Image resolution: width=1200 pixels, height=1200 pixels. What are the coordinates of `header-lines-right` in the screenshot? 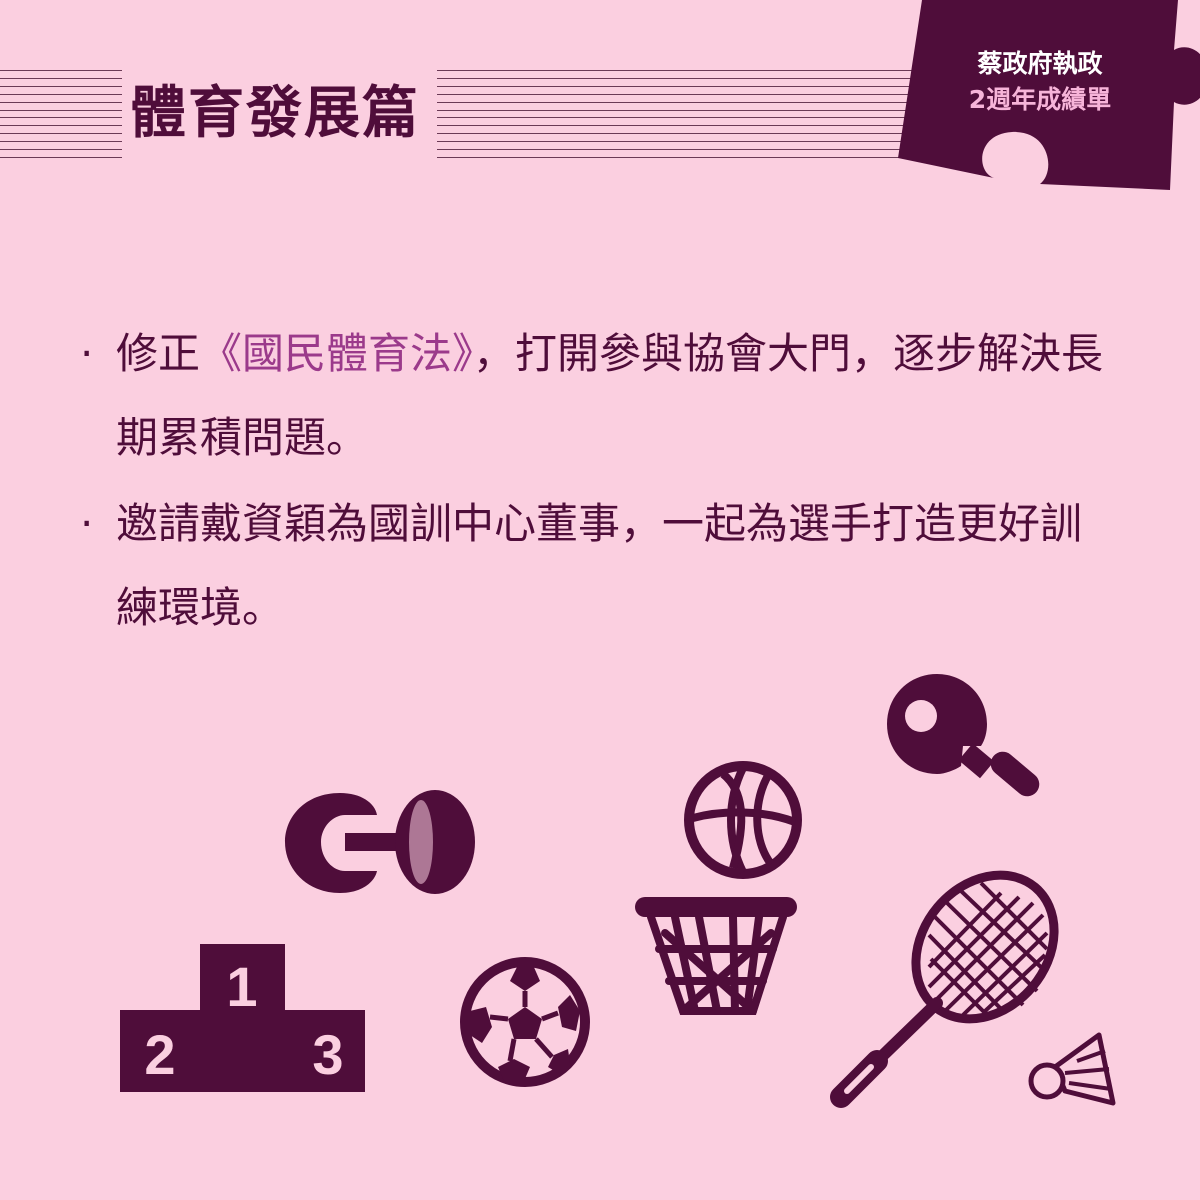 It's located at (677, 114).